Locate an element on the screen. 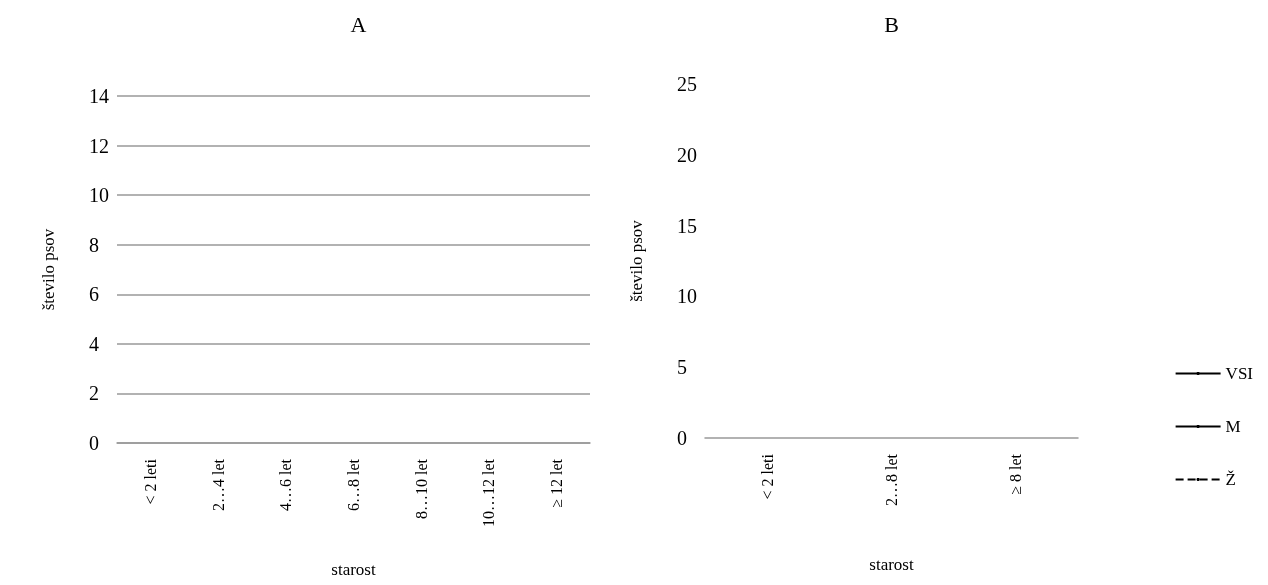 This screenshot has width=1268, height=585. y-tick-label: 8 is located at coordinates (94, 244).